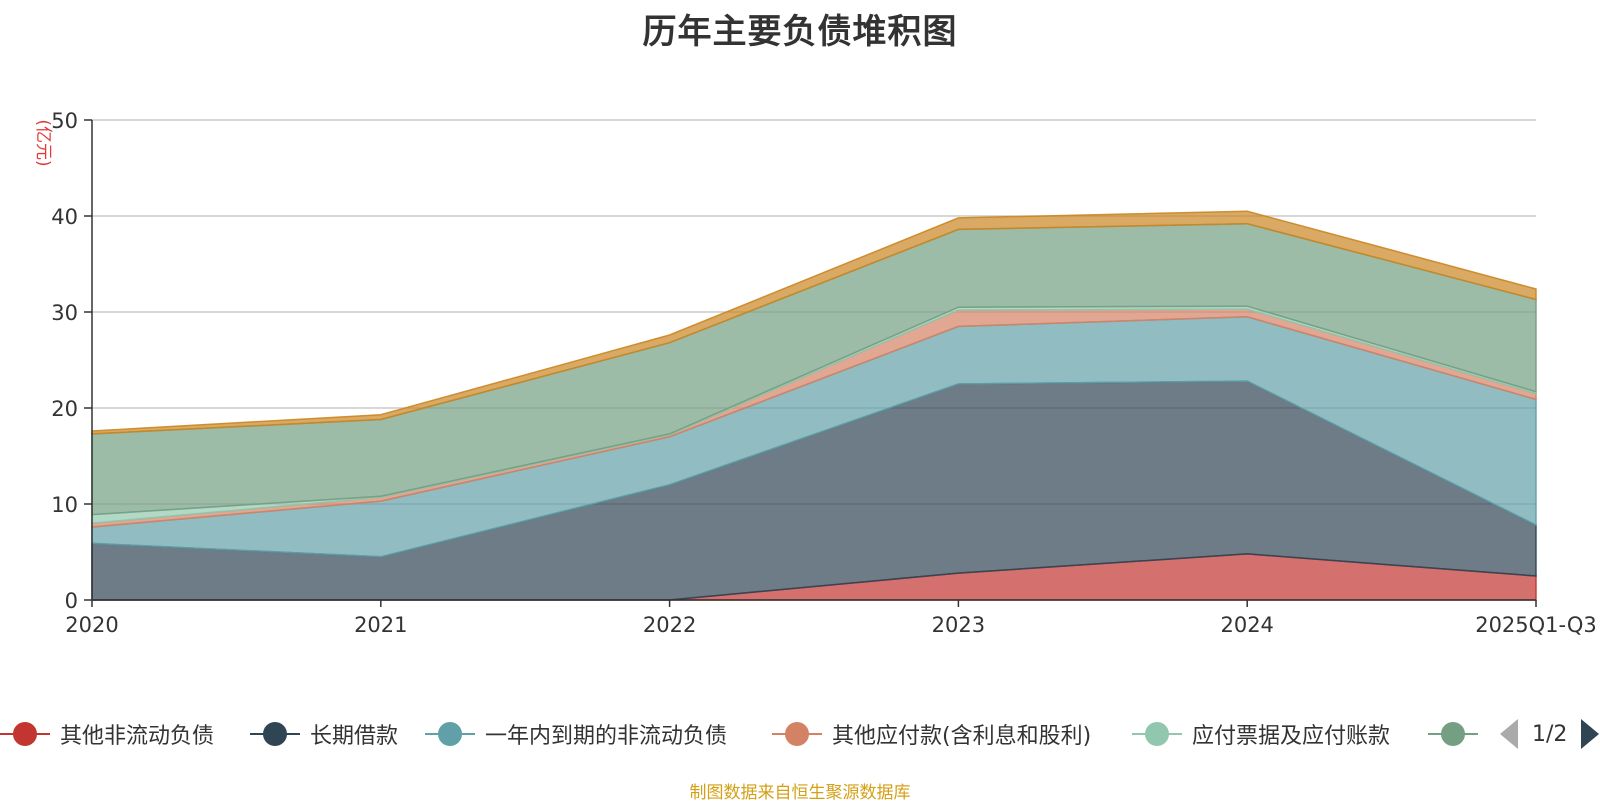 This screenshot has width=1600, height=803. What do you see at coordinates (137, 736) in the screenshot?
I see `legend-label: 其他非流动负债` at bounding box center [137, 736].